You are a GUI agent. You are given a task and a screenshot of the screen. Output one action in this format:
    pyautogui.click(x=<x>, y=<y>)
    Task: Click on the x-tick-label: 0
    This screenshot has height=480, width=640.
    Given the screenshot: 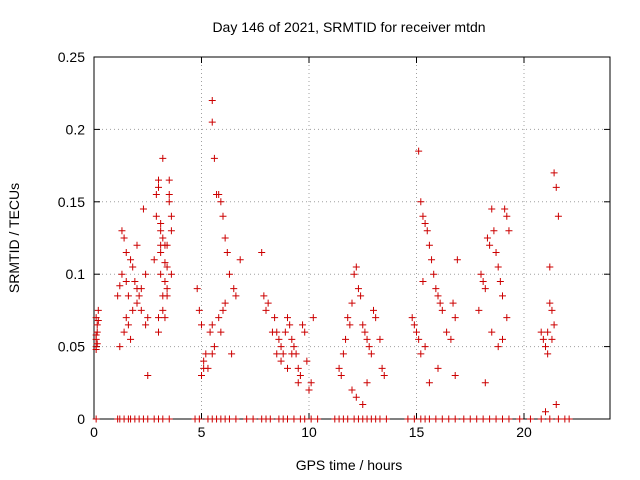 What is the action you would take?
    pyautogui.click(x=94, y=432)
    